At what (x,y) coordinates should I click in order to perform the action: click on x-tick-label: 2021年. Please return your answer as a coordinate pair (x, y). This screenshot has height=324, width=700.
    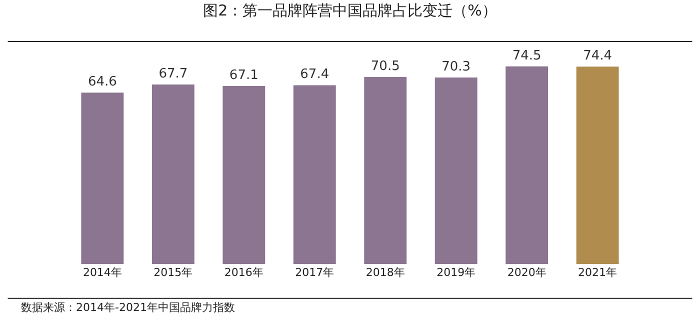
    Looking at the image, I should click on (598, 272).